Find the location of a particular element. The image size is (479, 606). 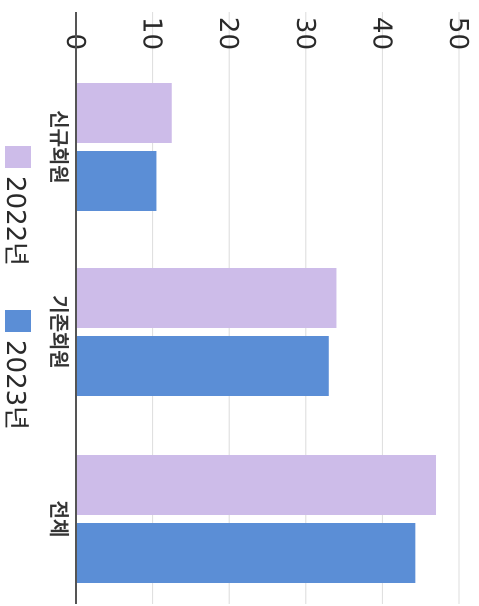

y-axis-ticks: 01020304050 is located at coordinates (266, 33).